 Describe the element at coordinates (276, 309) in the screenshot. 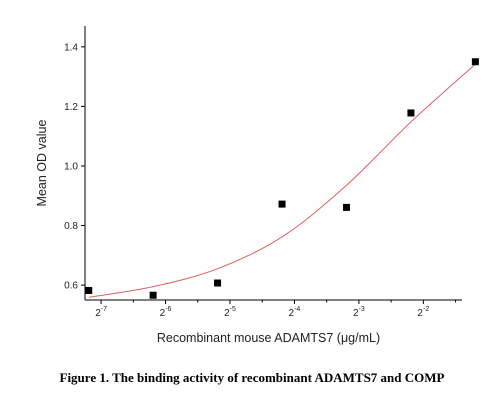

I see `x-axis-ticks: 2-7 2-6 2-5 2-4 2-3 2-2` at that location.